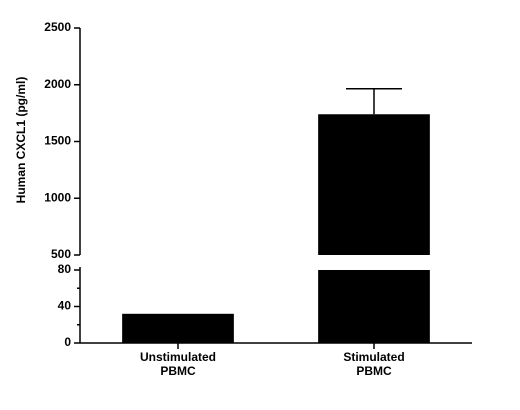 The height and width of the screenshot is (410, 520). Describe the element at coordinates (57, 27) in the screenshot. I see `y-tick-label: 2500` at that location.